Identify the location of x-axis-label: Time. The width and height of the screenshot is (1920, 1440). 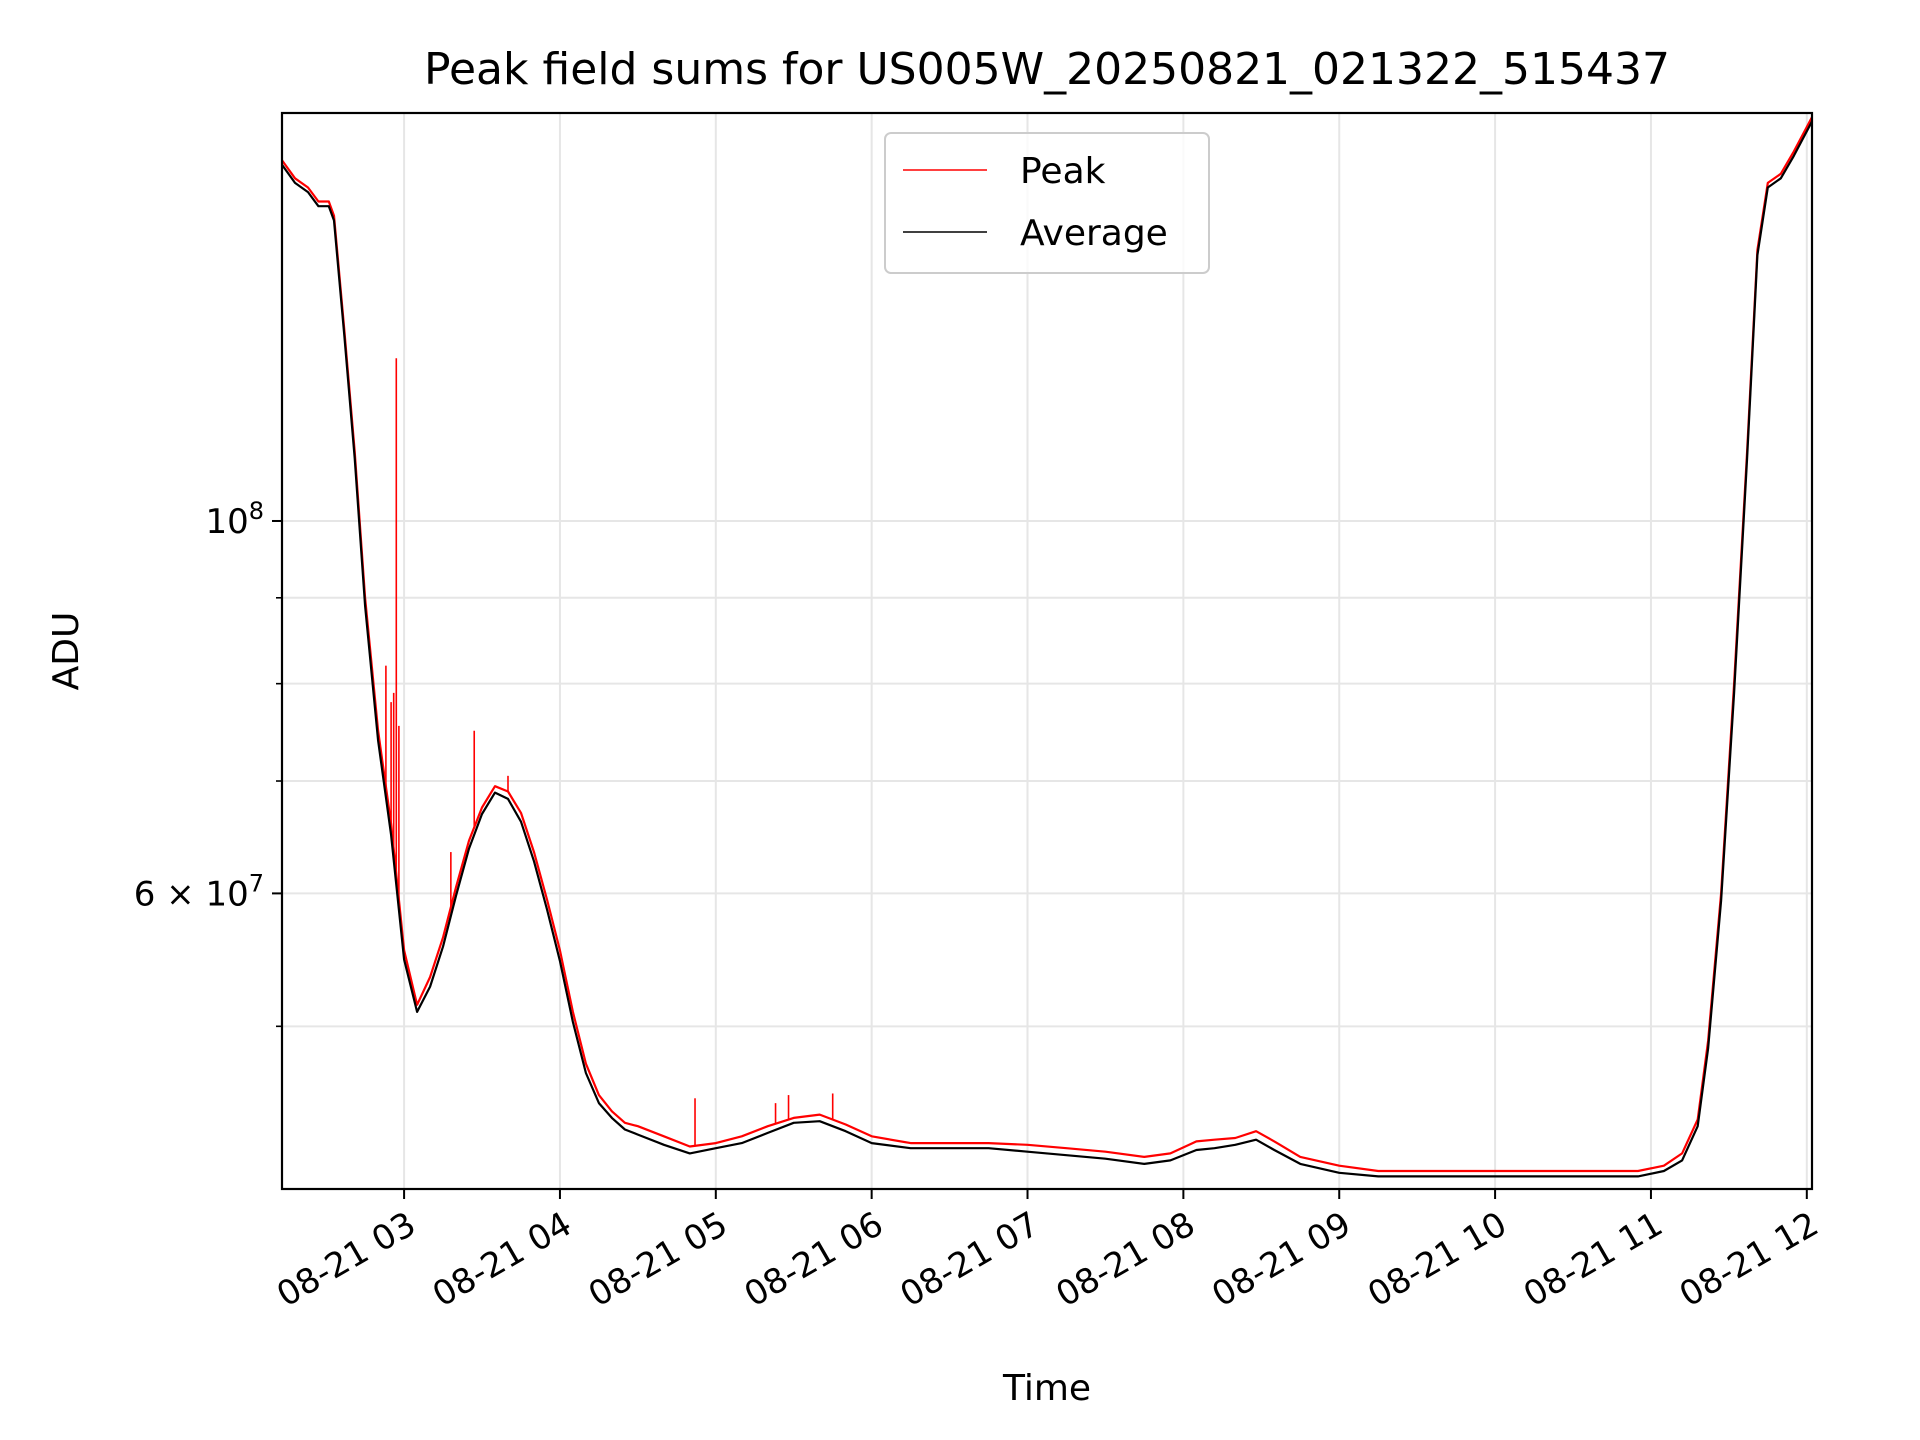
(1046, 1388).